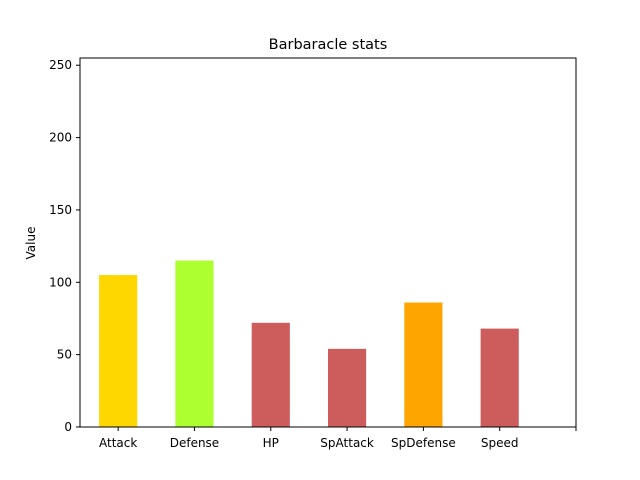 The height and width of the screenshot is (480, 640). What do you see at coordinates (60, 138) in the screenshot?
I see `y-tick-label: 200` at bounding box center [60, 138].